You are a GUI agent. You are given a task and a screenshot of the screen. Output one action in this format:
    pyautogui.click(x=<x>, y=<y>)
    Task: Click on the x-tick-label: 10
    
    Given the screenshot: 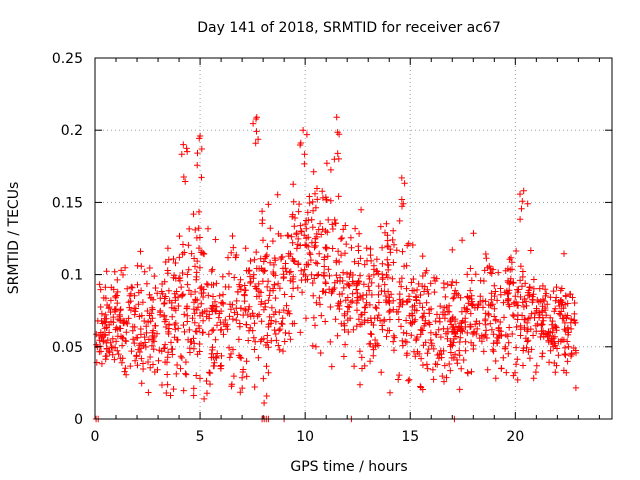 What is the action you would take?
    pyautogui.click(x=305, y=437)
    